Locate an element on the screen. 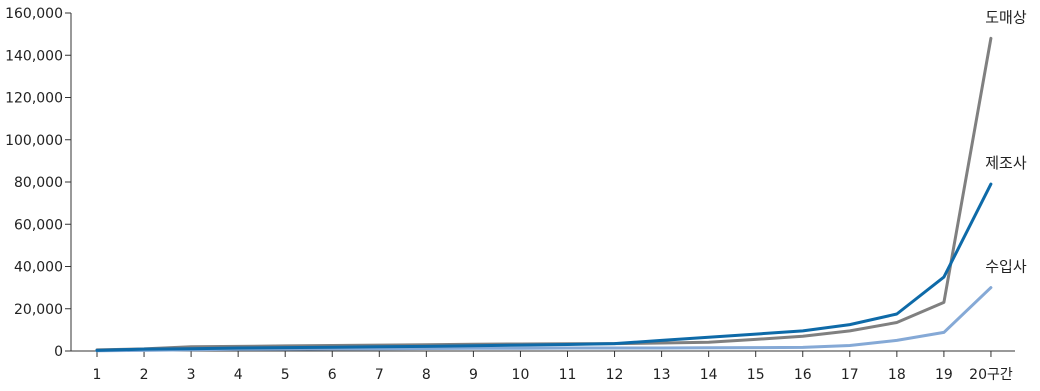 The height and width of the screenshot is (391, 1040). x-tick-label: 11 is located at coordinates (568, 375).